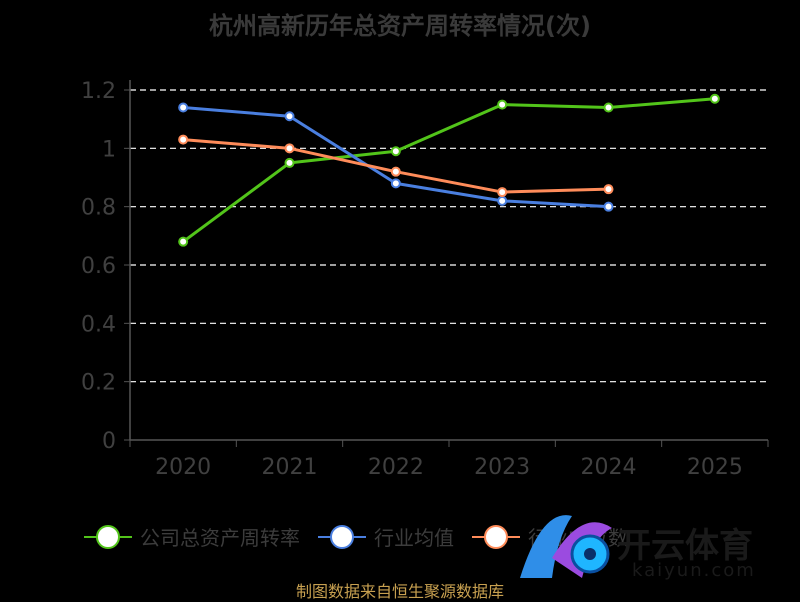  Describe the element at coordinates (98, 266) in the screenshot. I see `y-tick-label: 0.6` at that location.